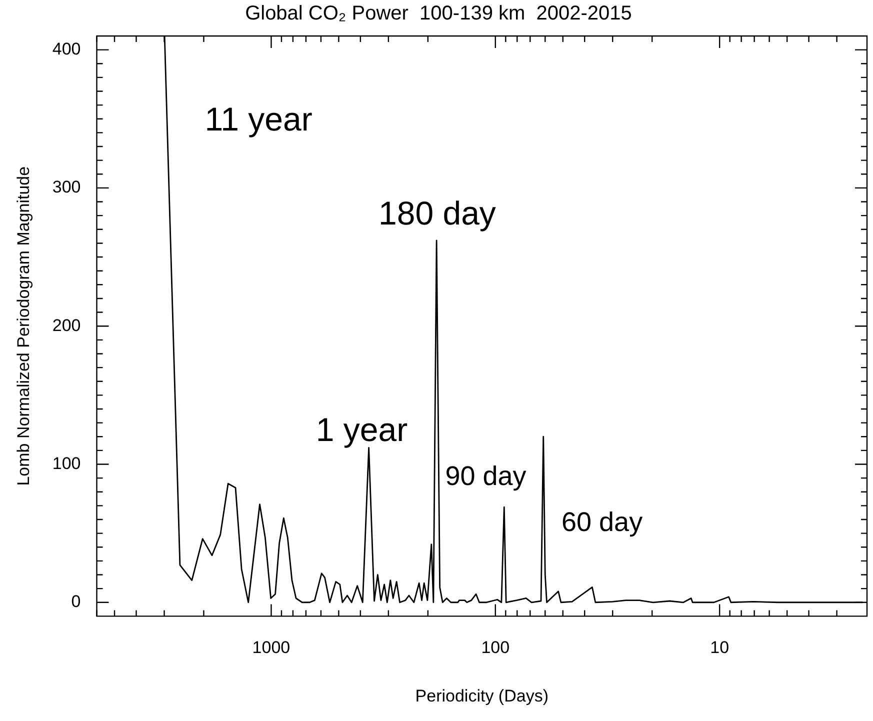 The width and height of the screenshot is (873, 721). Describe the element at coordinates (66, 187) in the screenshot. I see `y-tick-label: 300` at that location.